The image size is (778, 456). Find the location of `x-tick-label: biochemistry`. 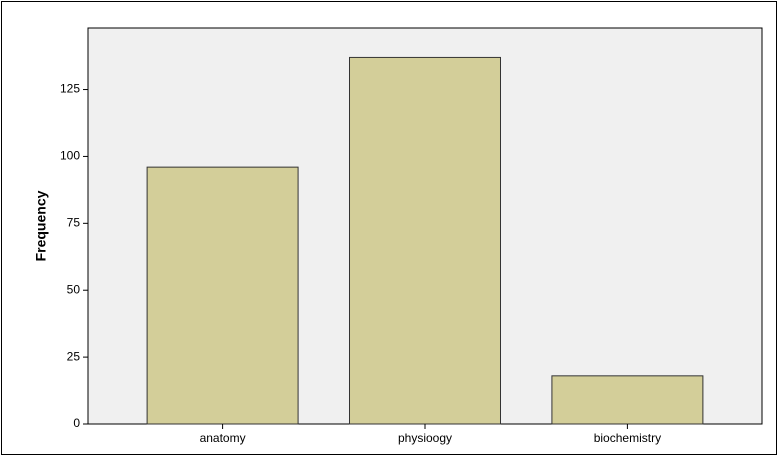

x-tick-label: biochemistry is located at coordinates (627, 438).